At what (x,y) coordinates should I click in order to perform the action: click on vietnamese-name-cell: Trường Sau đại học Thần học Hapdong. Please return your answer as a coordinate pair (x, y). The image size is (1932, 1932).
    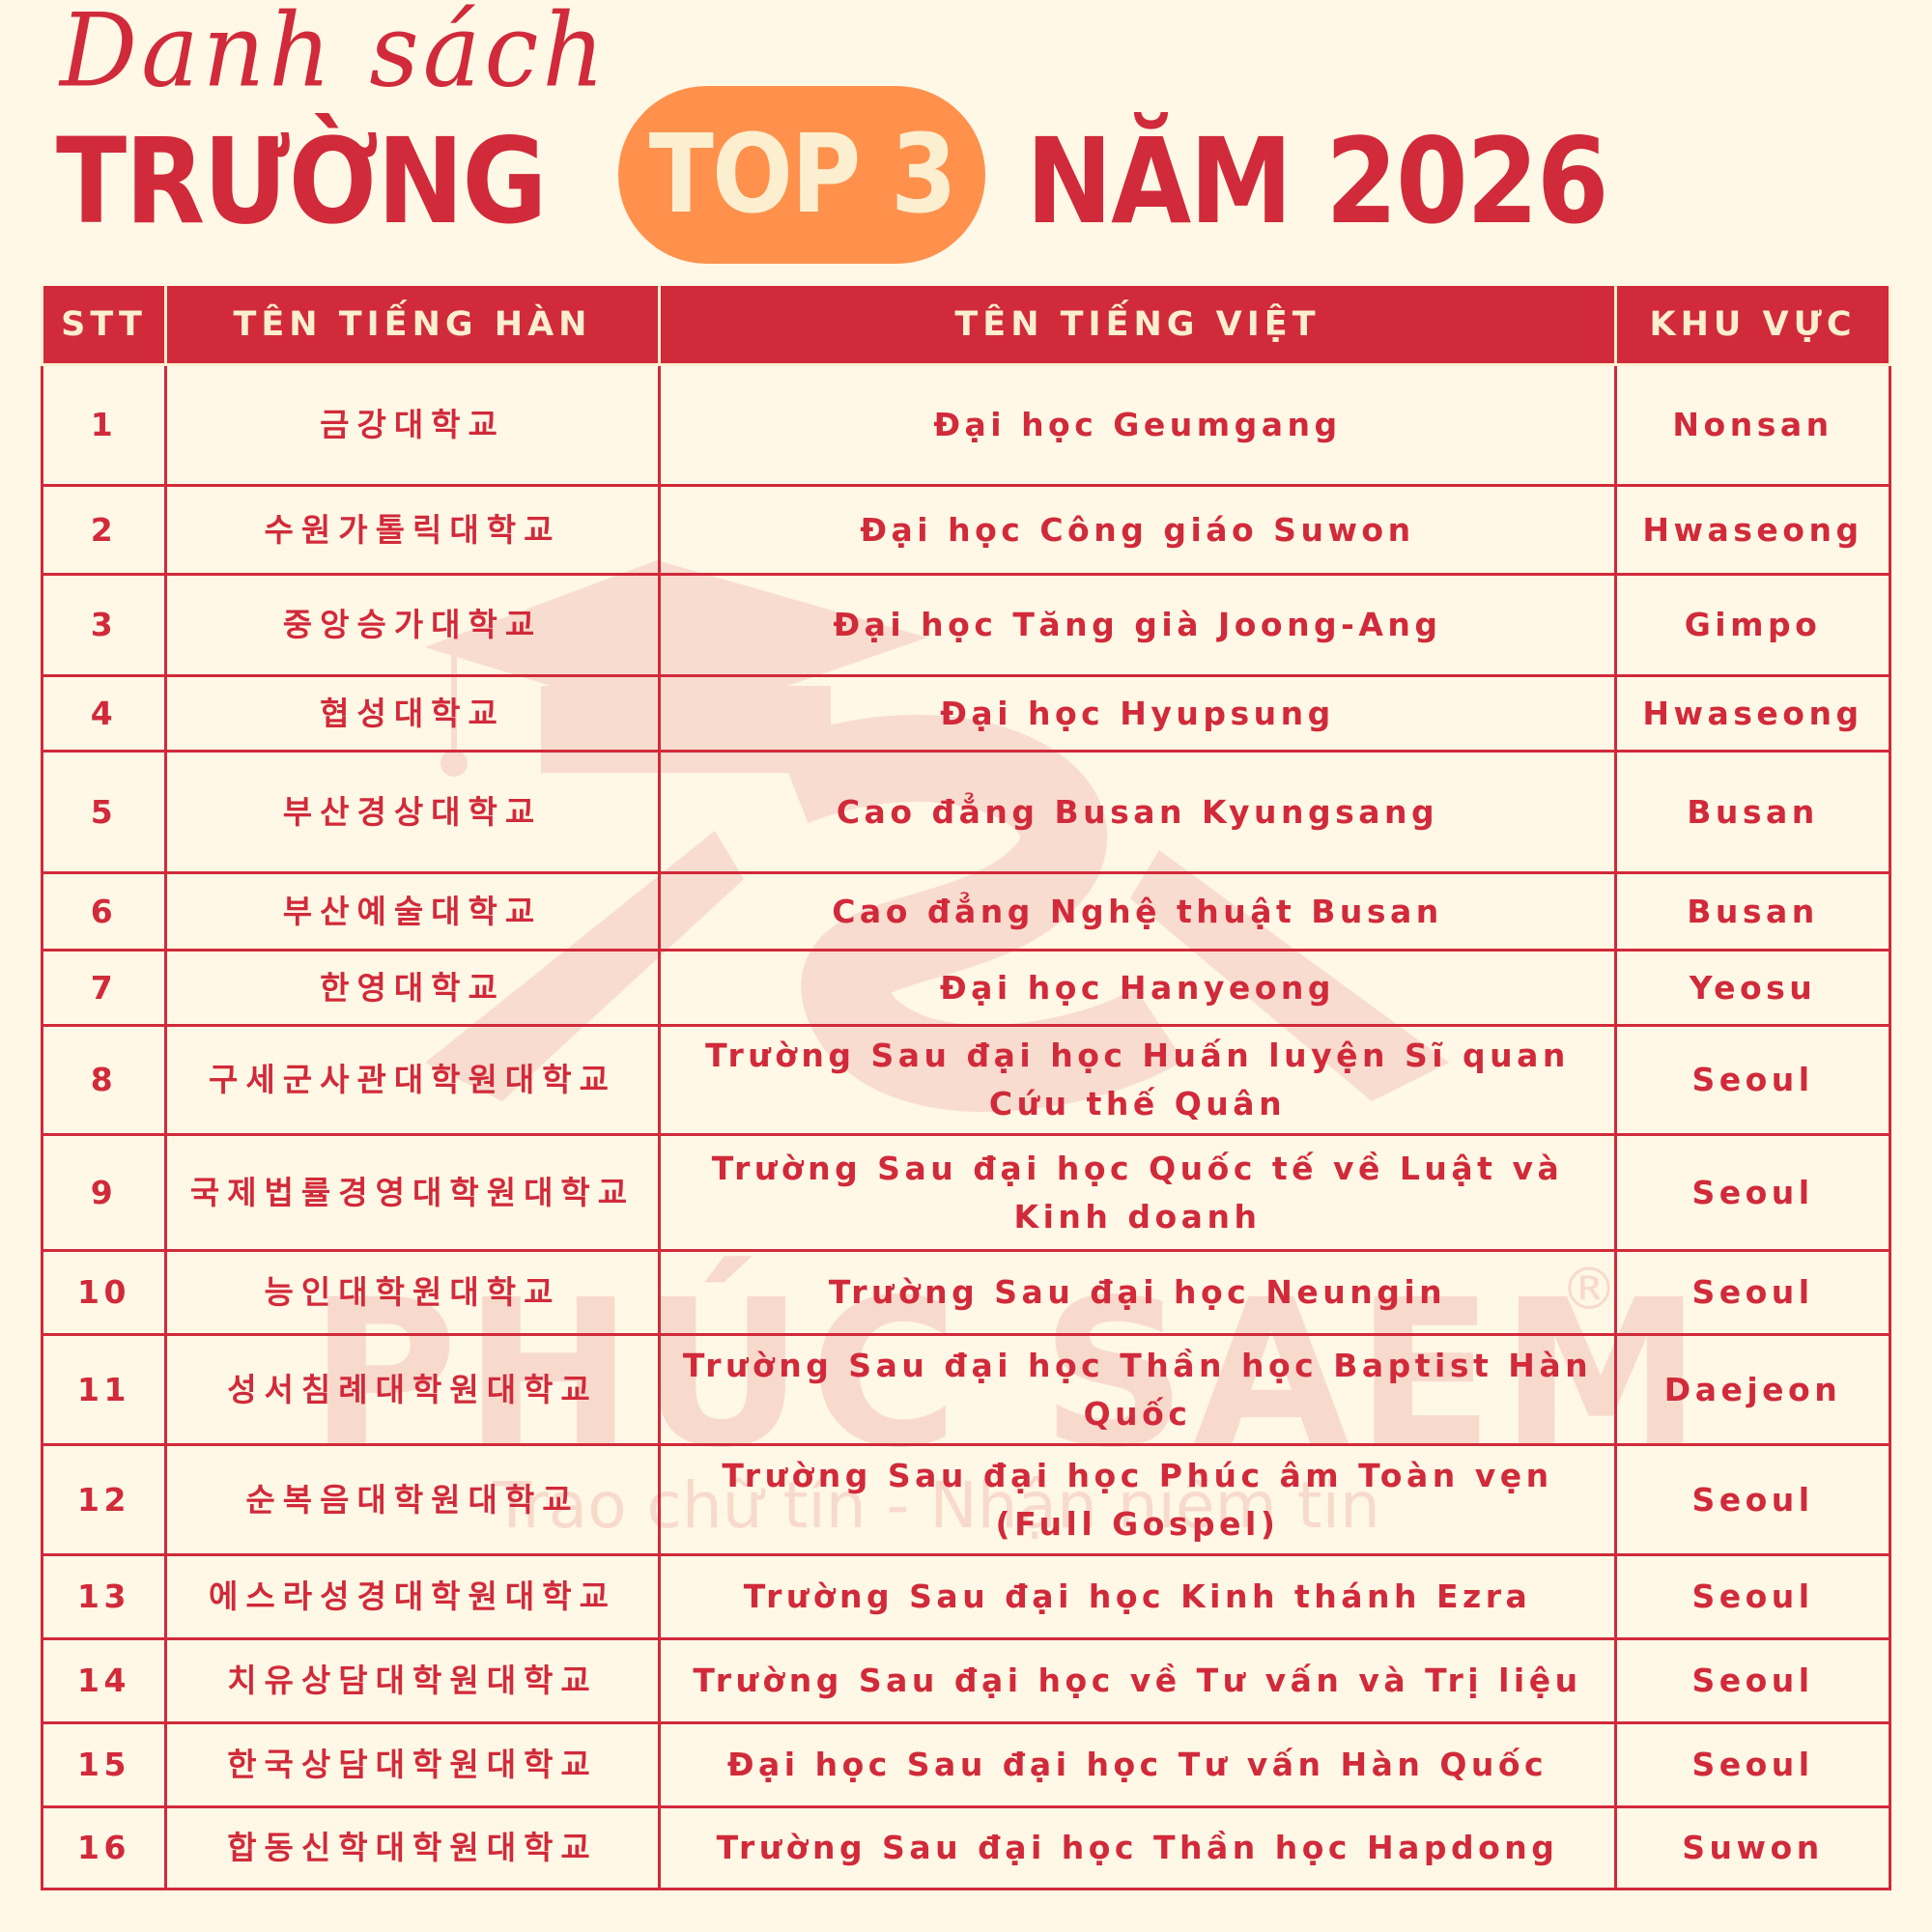
    Looking at the image, I should click on (1137, 1847).